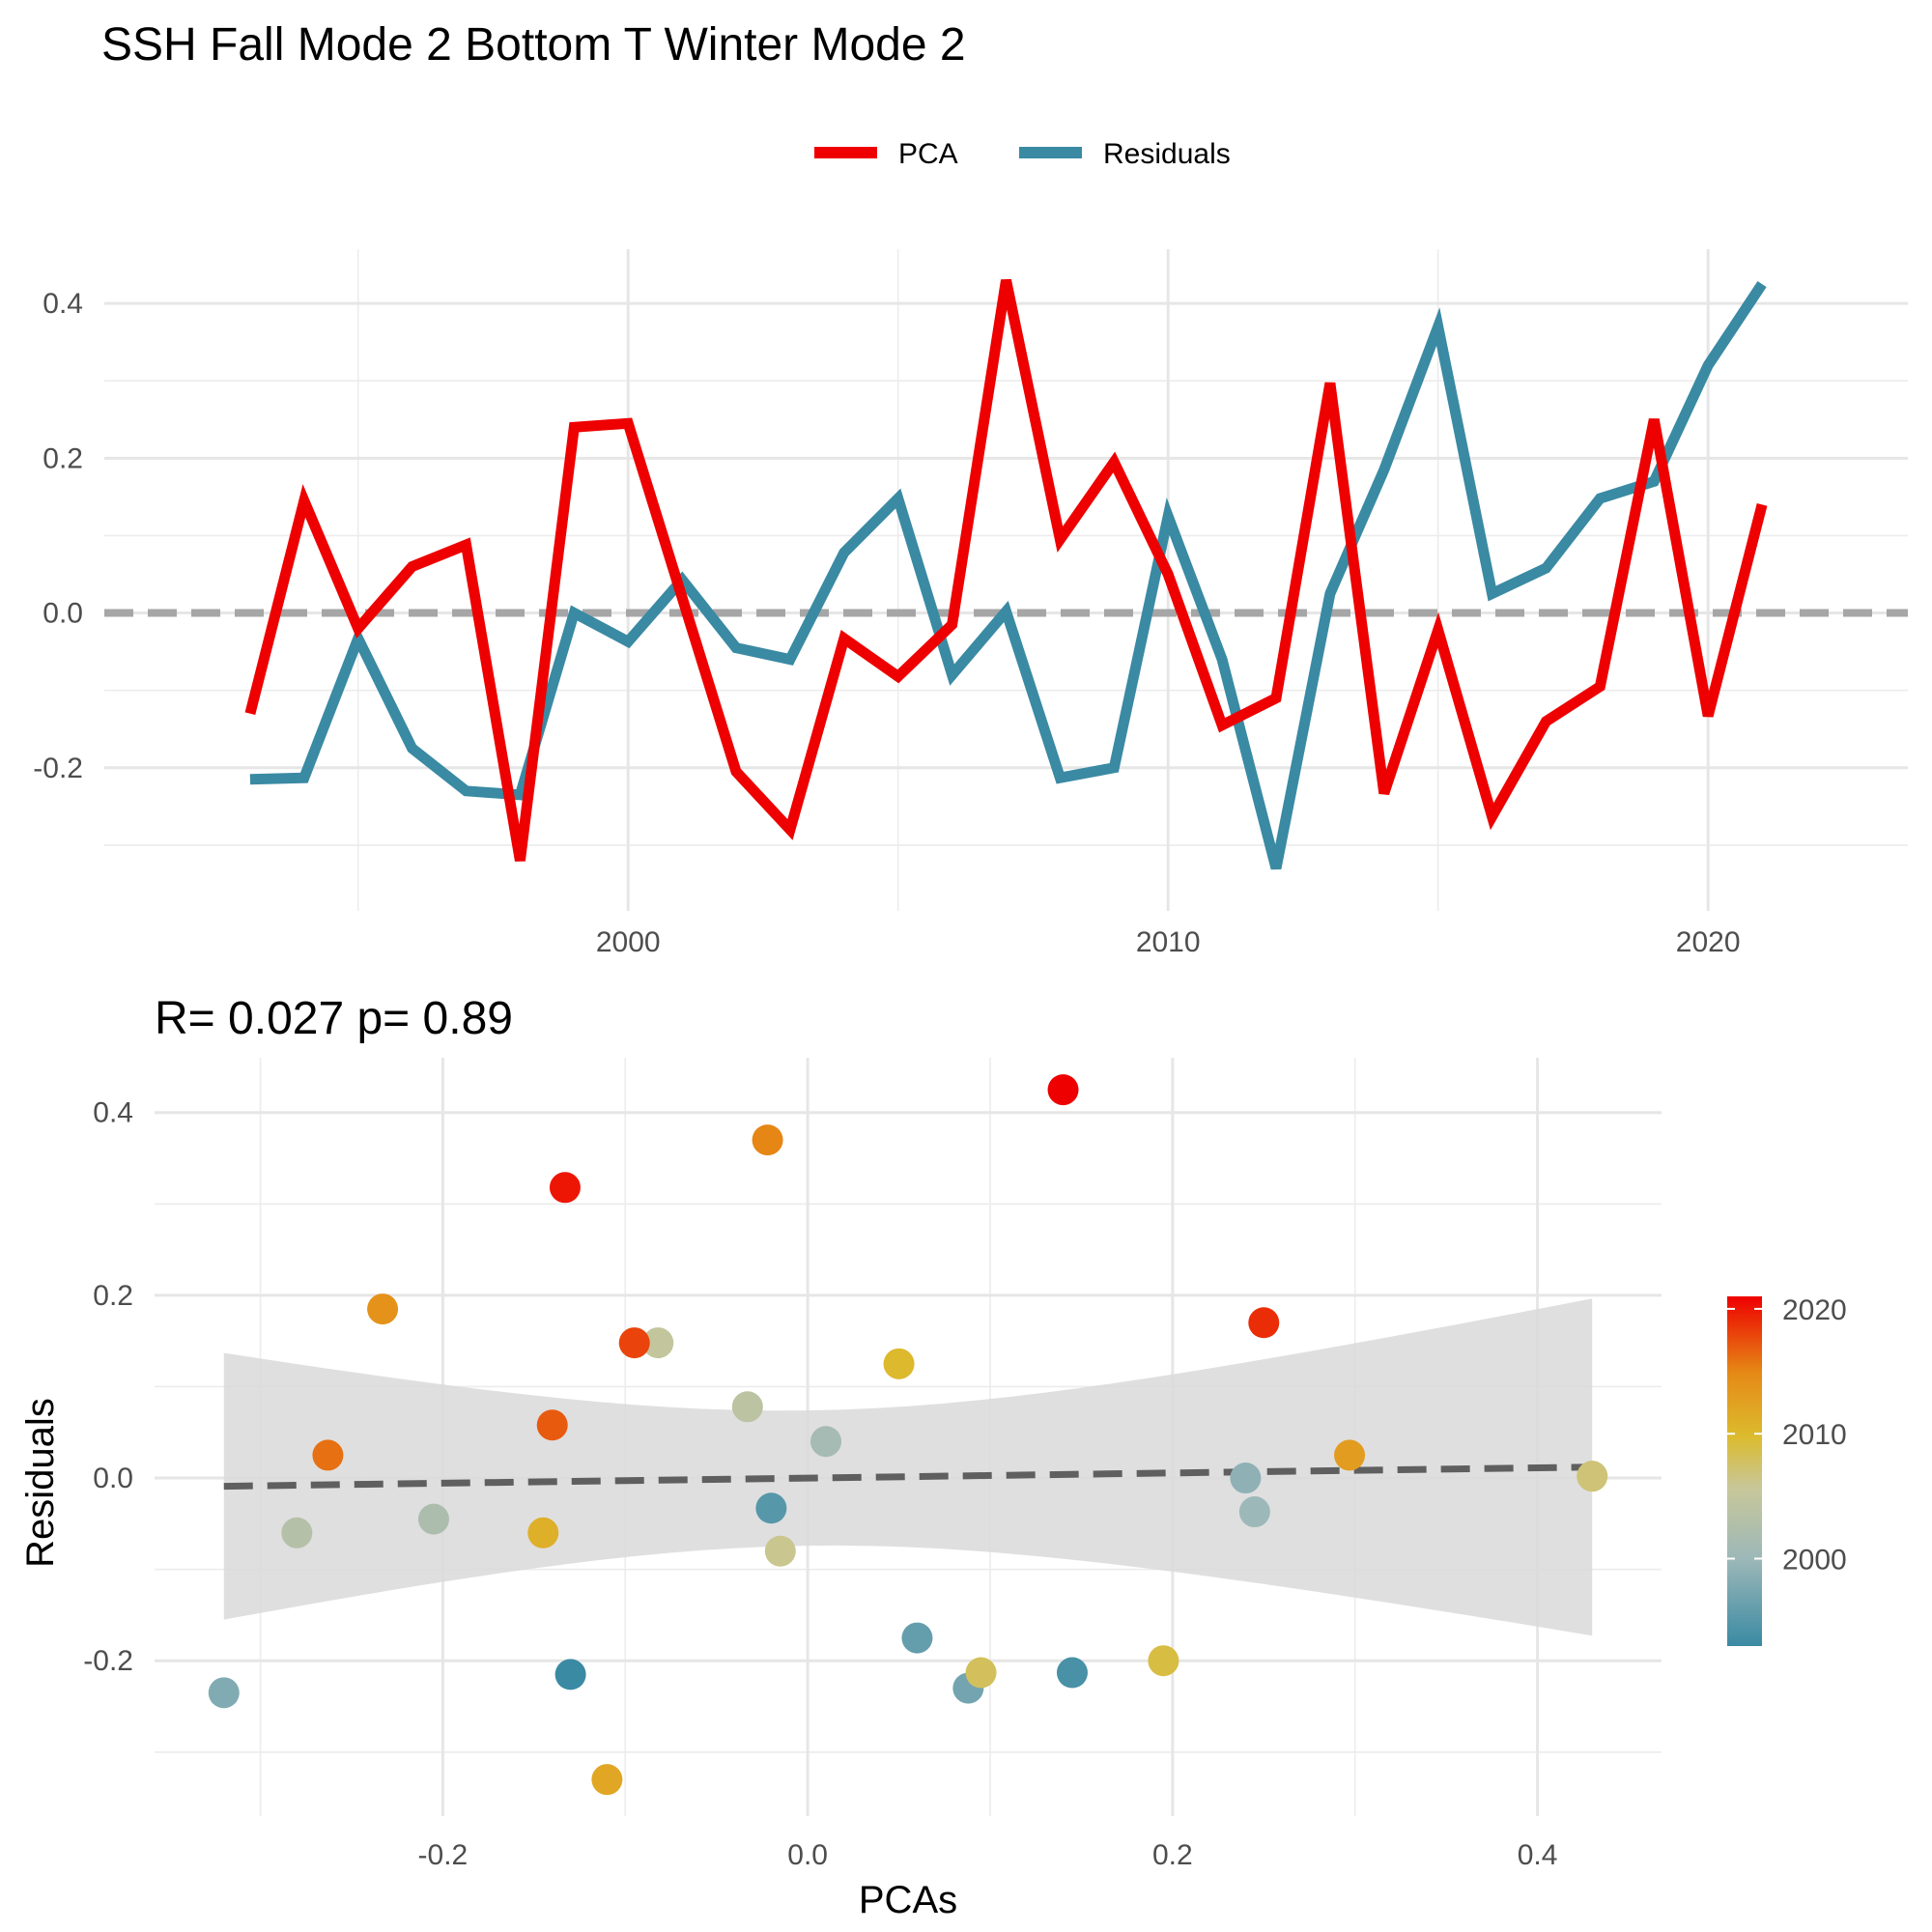  I want to click on scatter-point-2020, so click(565, 1188).